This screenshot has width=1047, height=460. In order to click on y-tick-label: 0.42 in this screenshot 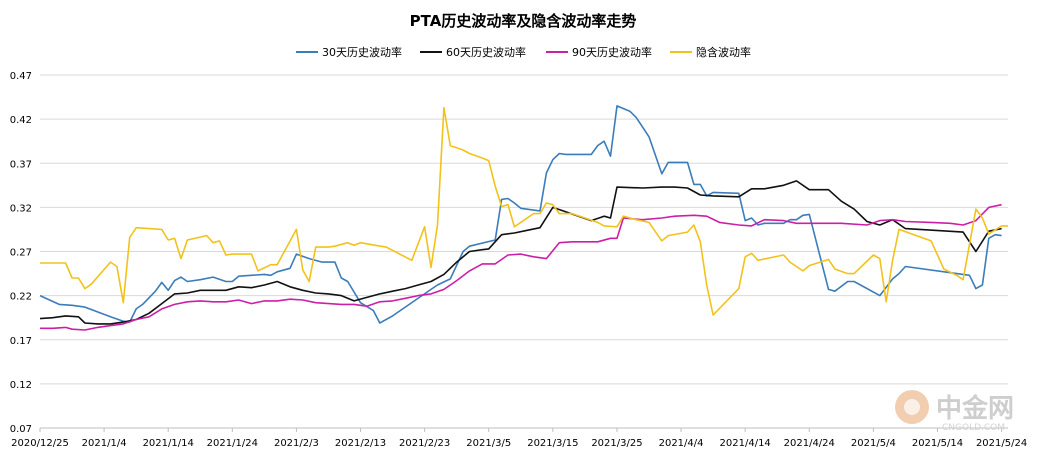, I will do `click(21, 120)`.